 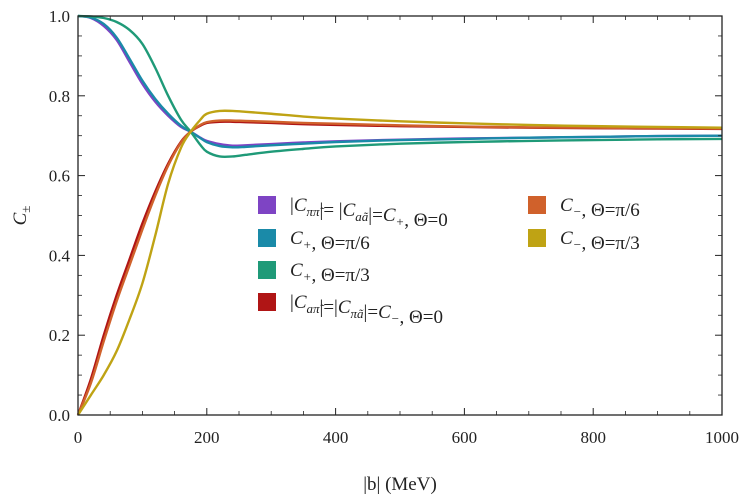 What do you see at coordinates (330, 241) in the screenshot?
I see `legend-label: C+, Θ=π/6` at bounding box center [330, 241].